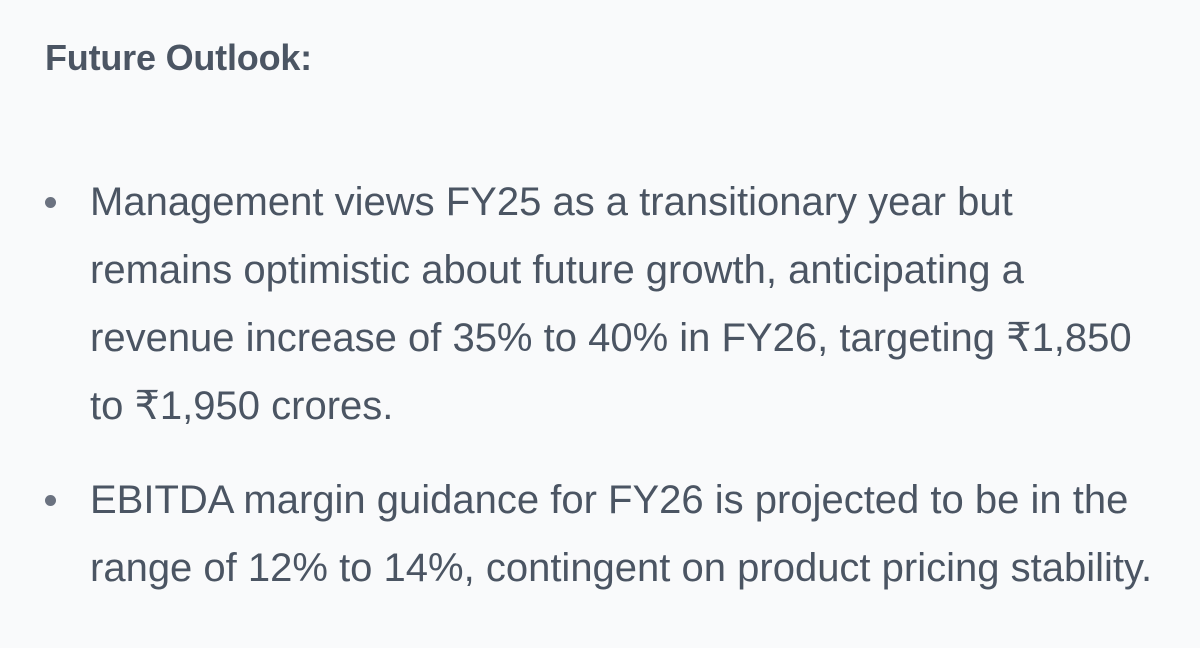 The image size is (1200, 648). I want to click on section-heading: Future Outlook:, so click(178, 57).